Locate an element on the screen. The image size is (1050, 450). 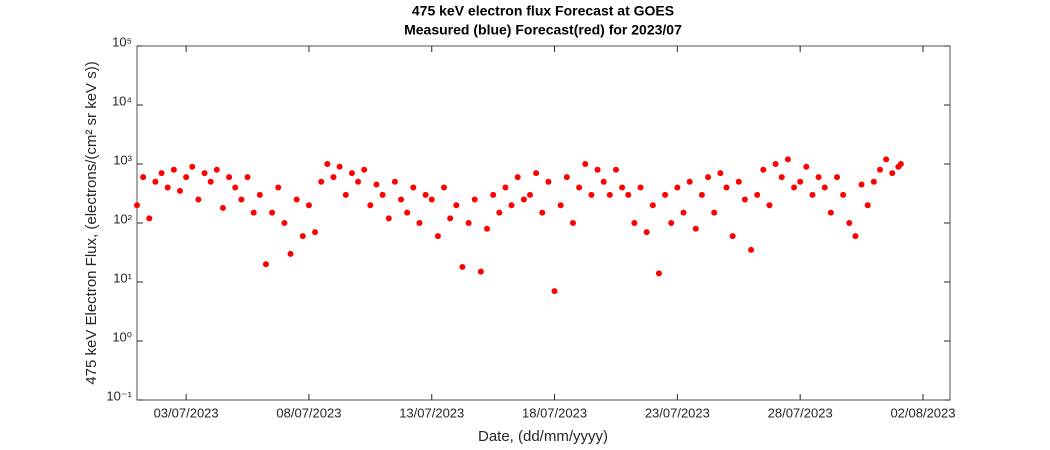
x-tick-label: 08/07/2023 is located at coordinates (308, 412).